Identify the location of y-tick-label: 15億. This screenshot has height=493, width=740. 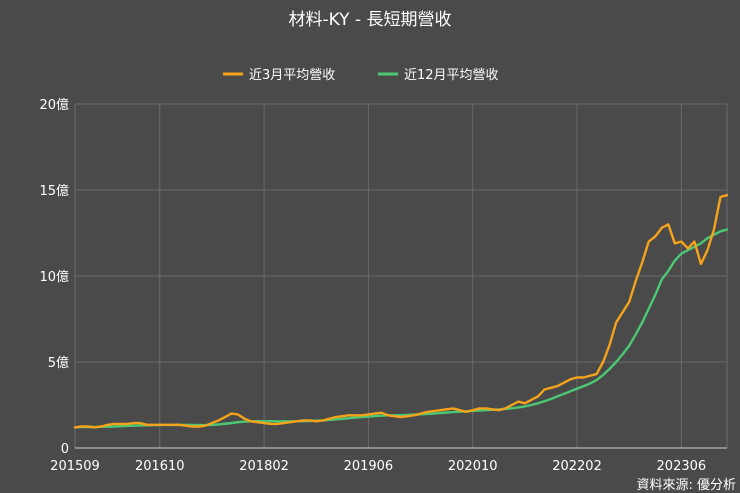
(54, 191).